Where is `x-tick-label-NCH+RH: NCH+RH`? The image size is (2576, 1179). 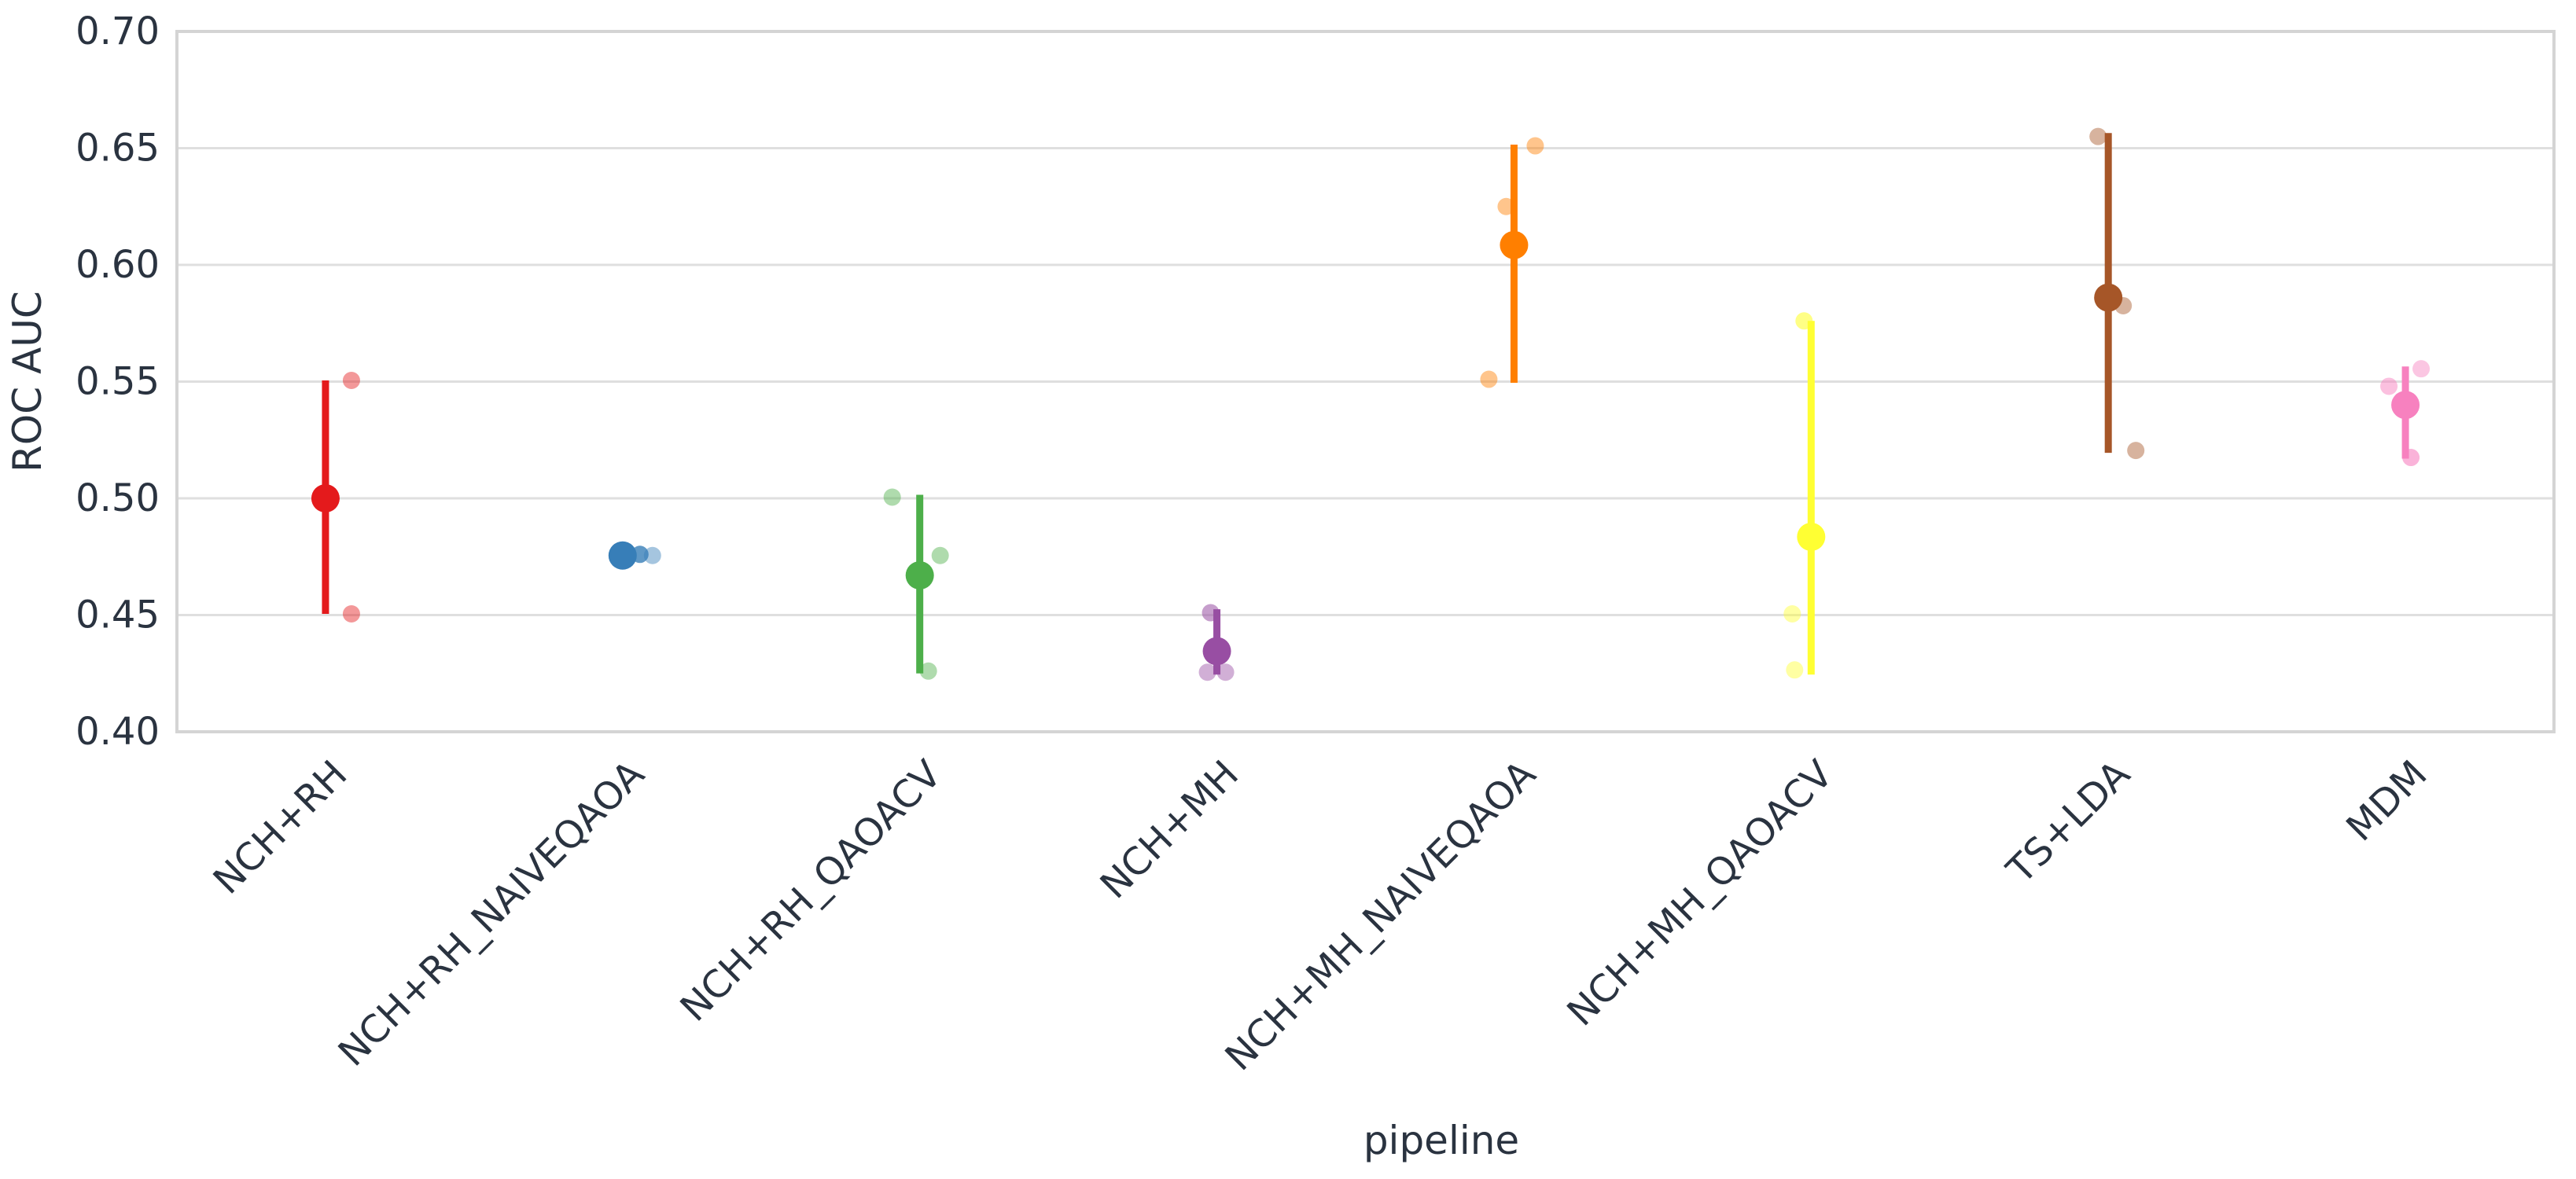 x-tick-label-NCH+RH: NCH+RH is located at coordinates (280, 828).